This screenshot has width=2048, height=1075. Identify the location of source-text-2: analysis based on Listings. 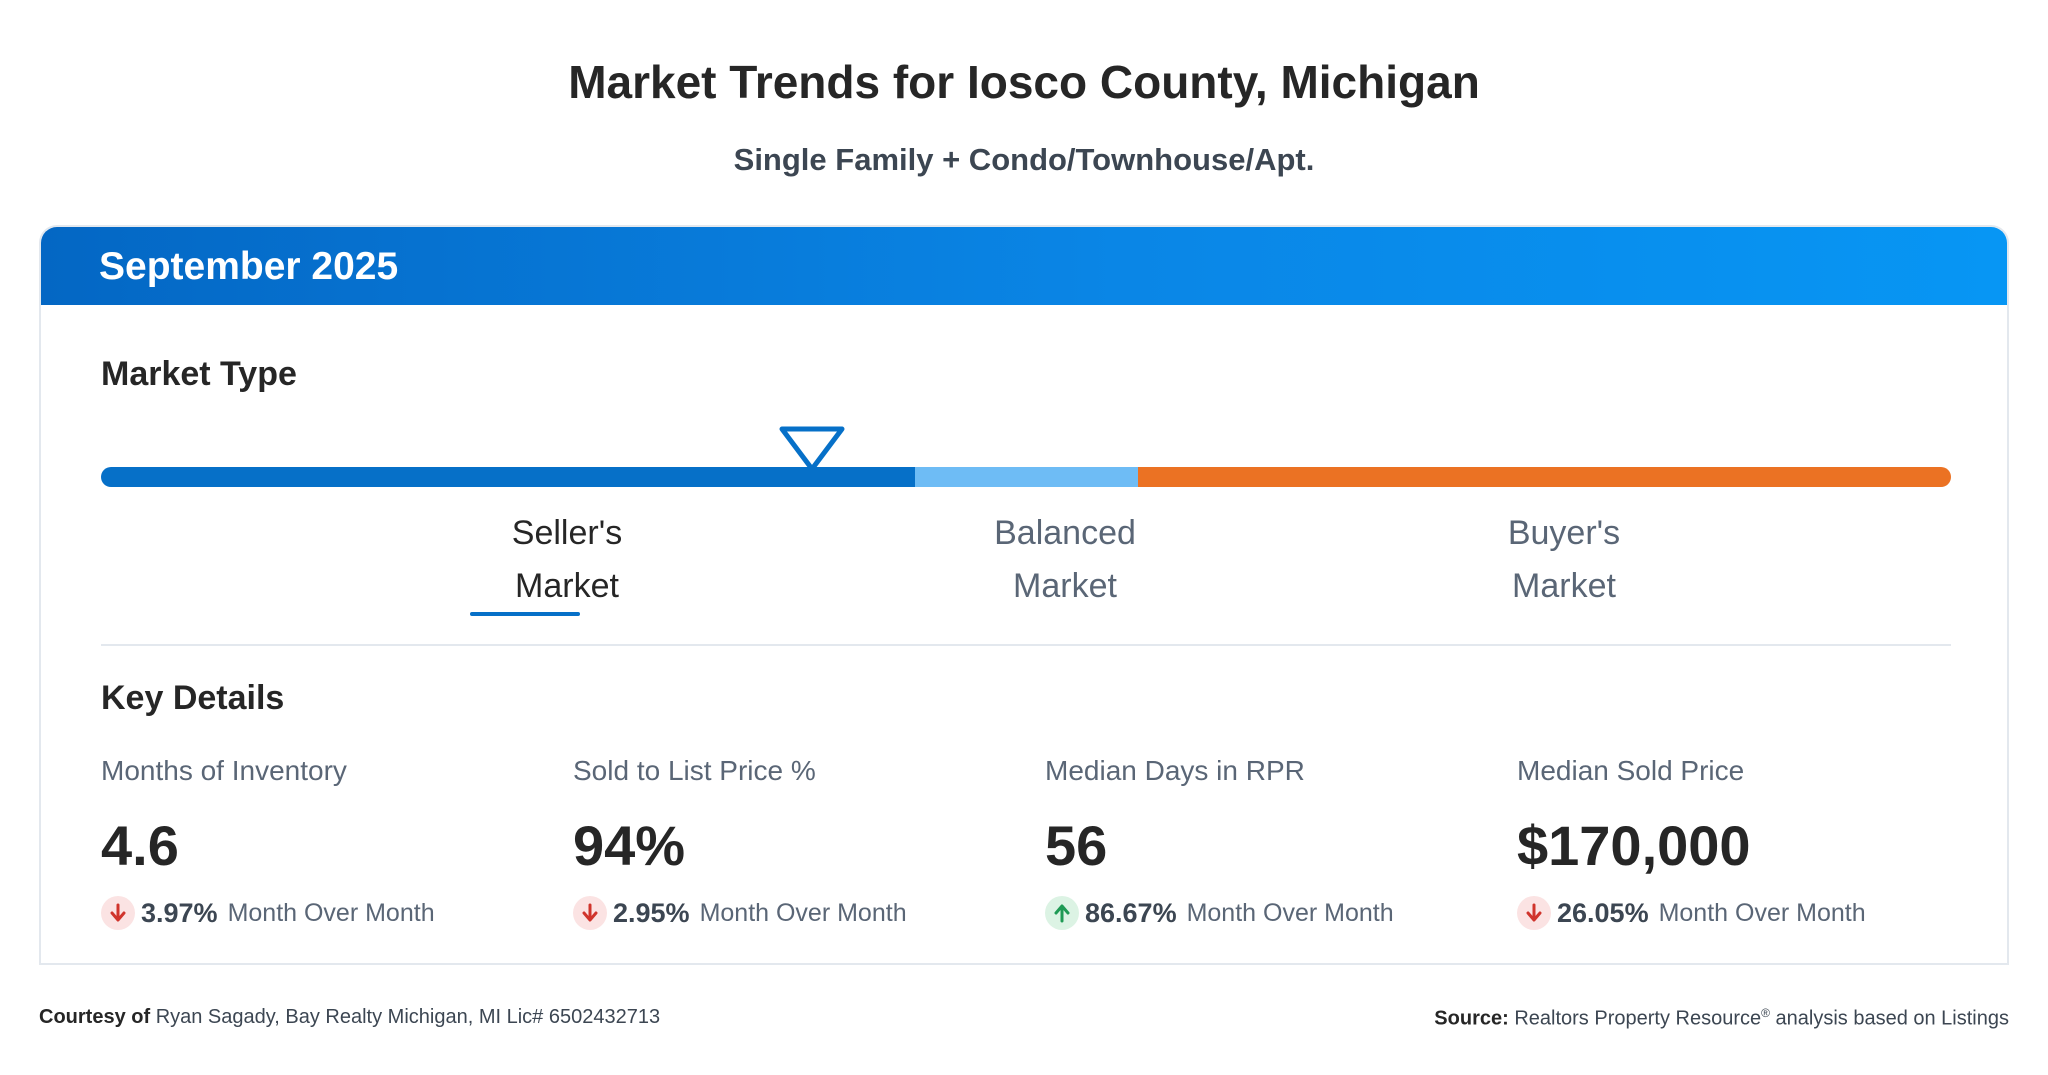
(1889, 1018).